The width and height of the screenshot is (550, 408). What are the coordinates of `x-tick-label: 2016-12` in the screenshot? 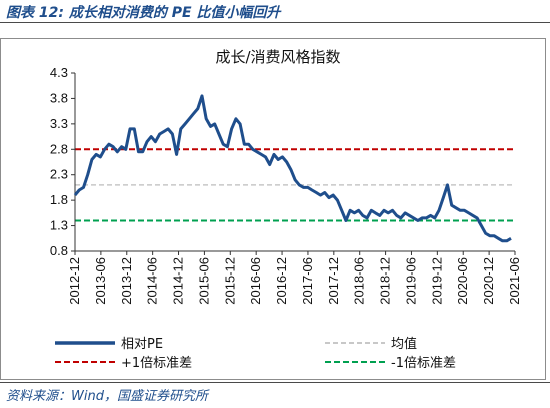 It's located at (281, 281).